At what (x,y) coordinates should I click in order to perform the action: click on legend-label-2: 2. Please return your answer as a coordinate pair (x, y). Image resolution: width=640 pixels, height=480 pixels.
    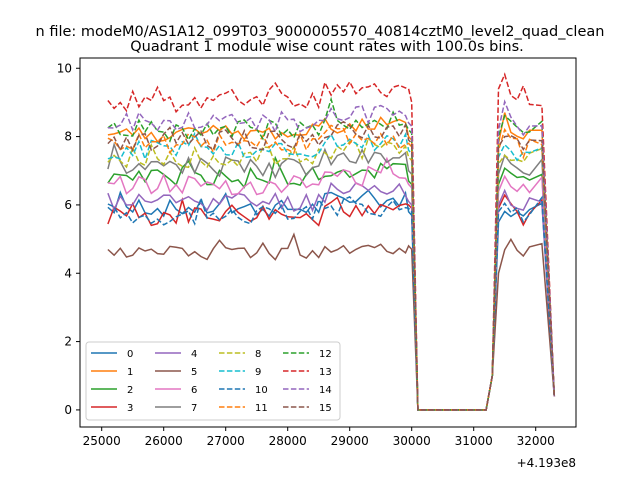
    Looking at the image, I should click on (130, 390).